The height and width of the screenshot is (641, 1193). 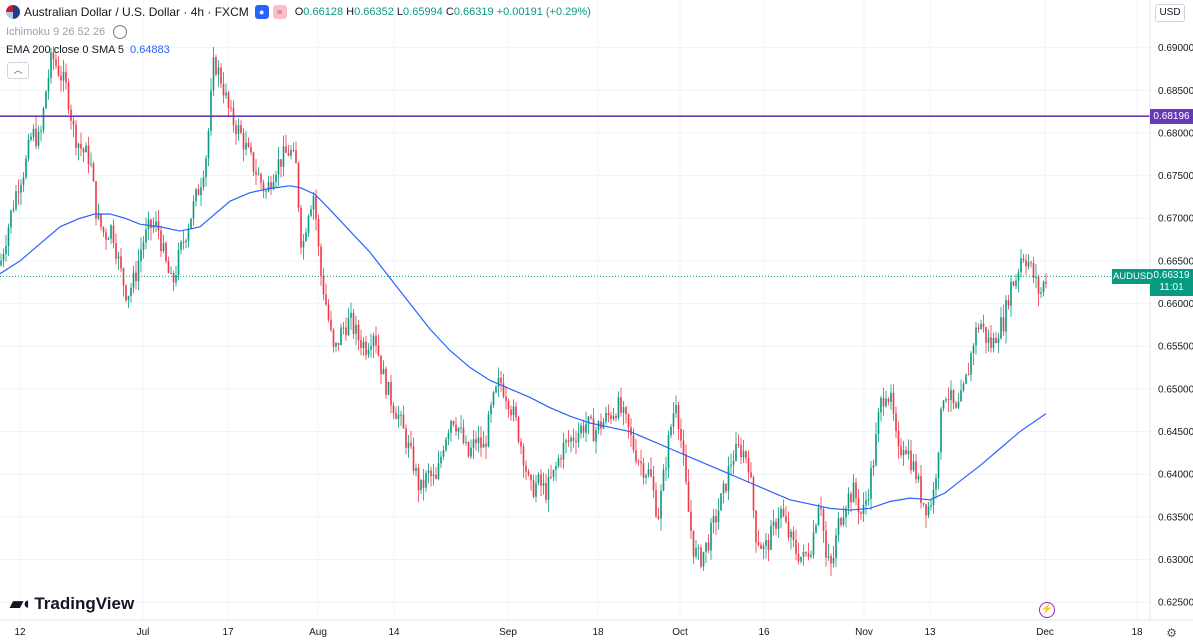 I want to click on lightning-icon: ⚡, so click(x=1047, y=610).